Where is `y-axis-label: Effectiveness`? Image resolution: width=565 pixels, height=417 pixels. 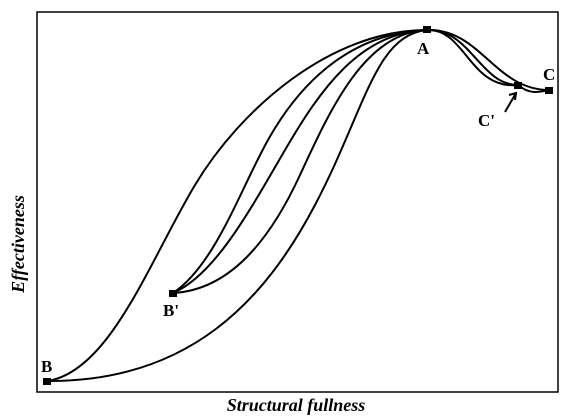
y-axis-label: Effectiveness is located at coordinates (18, 244).